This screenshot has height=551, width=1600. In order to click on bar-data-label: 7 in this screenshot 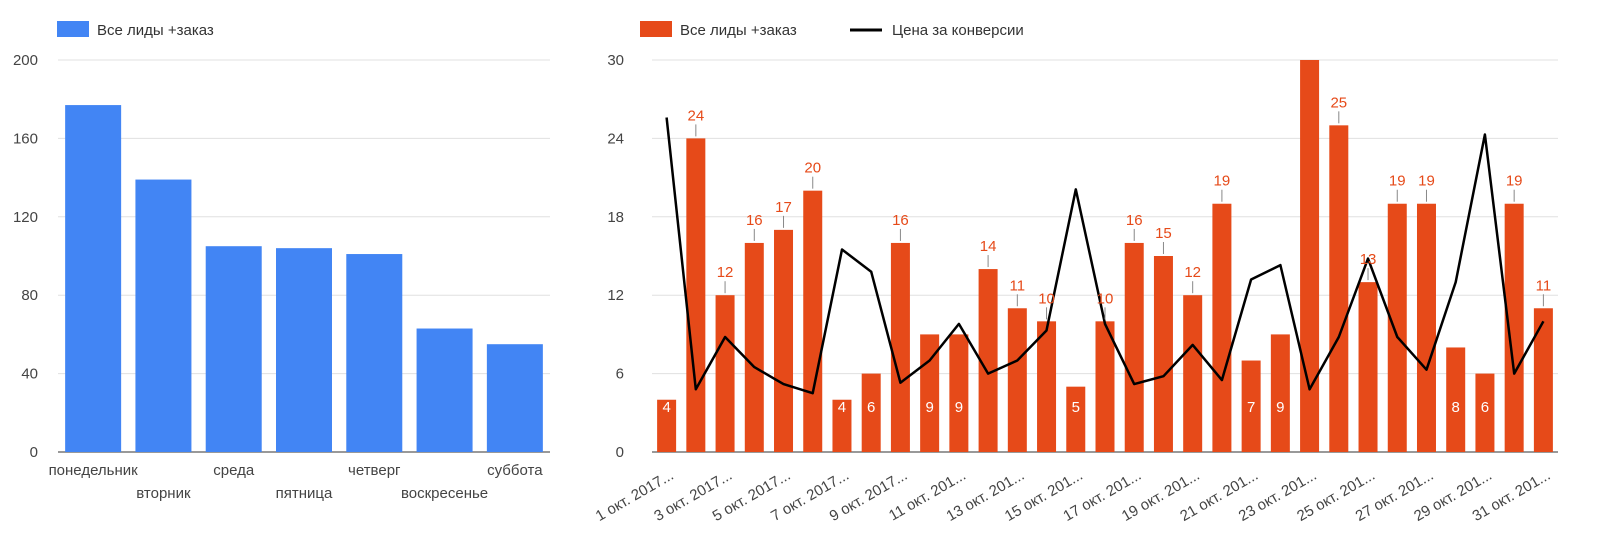, I will do `click(1251, 407)`.